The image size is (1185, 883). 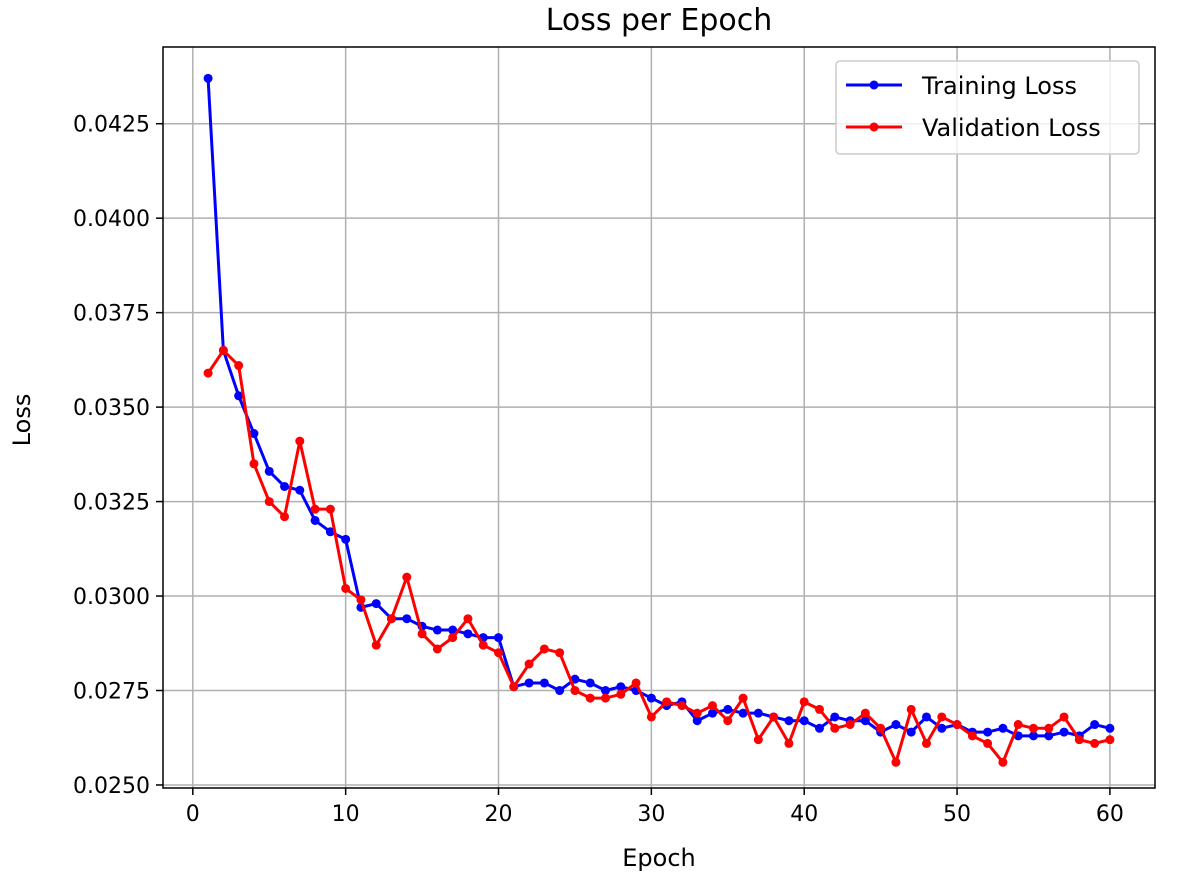 What do you see at coordinates (987, 107) in the screenshot?
I see `legend-box` at bounding box center [987, 107].